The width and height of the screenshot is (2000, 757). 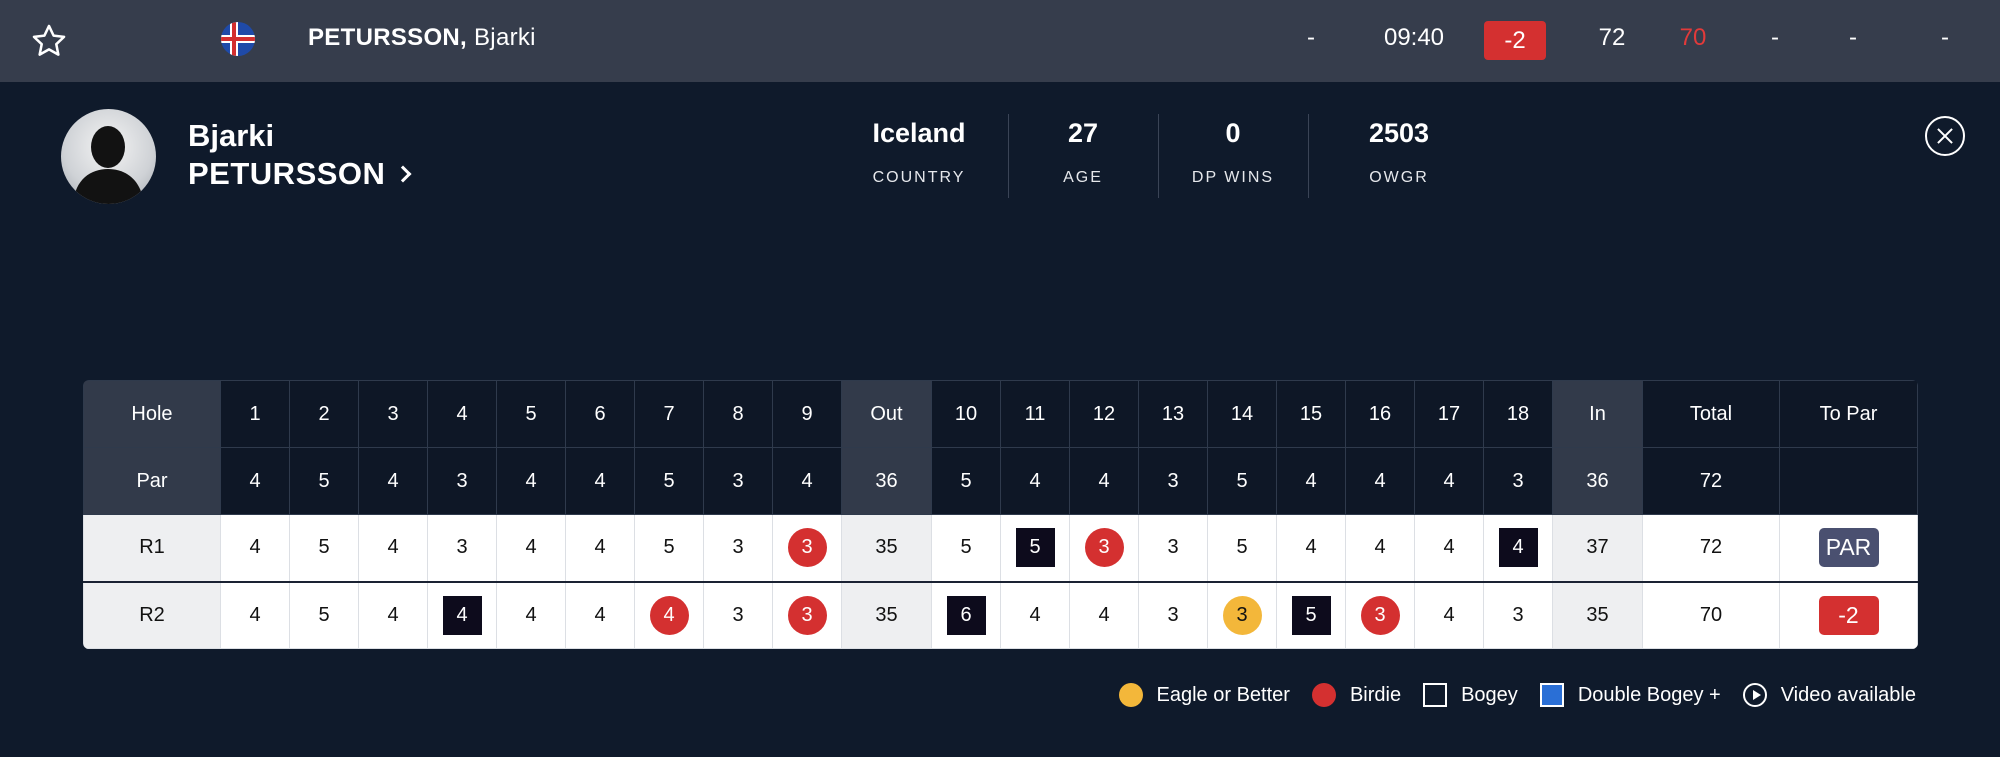 What do you see at coordinates (919, 152) in the screenshot?
I see `stat-country: Iceland COUNTRY` at bounding box center [919, 152].